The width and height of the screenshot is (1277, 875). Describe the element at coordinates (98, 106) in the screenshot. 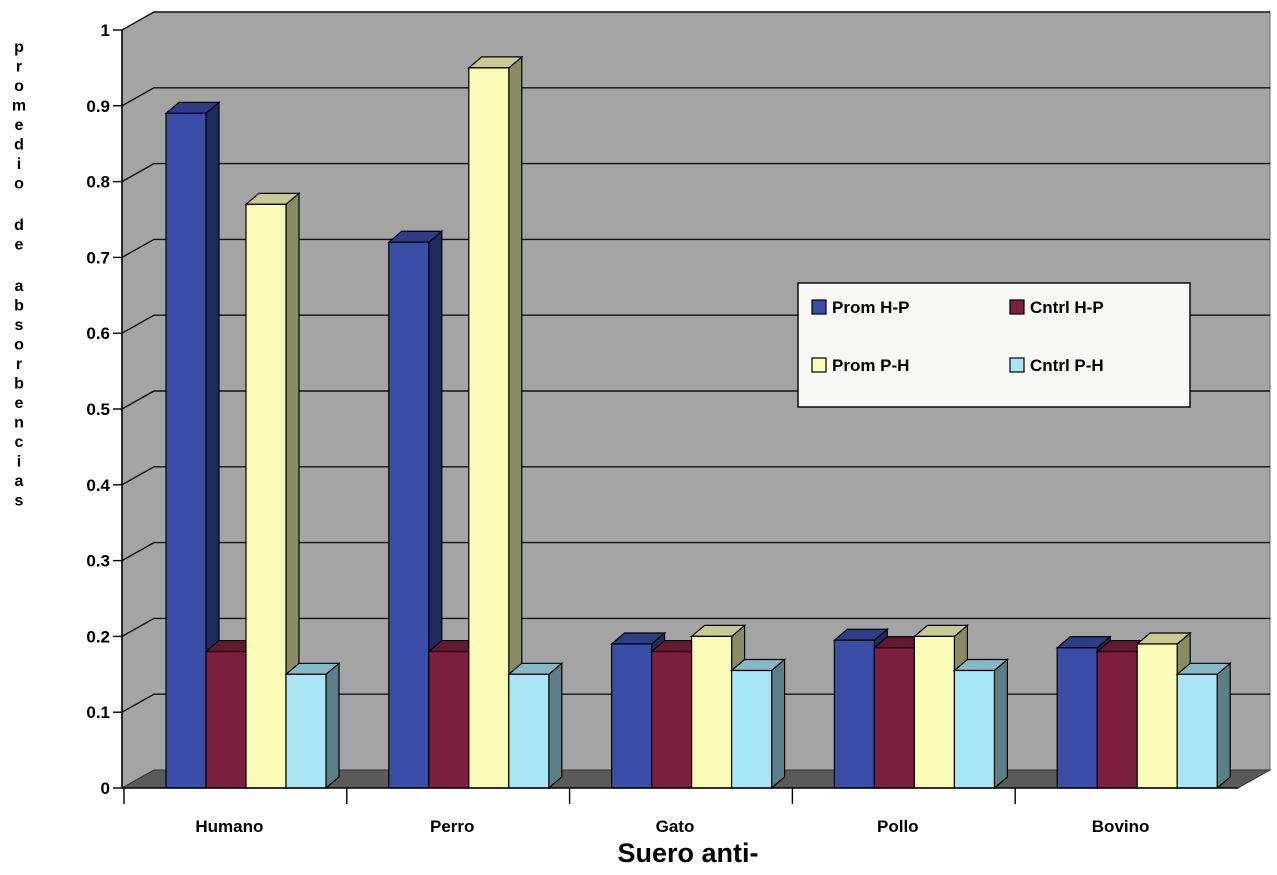

I see `y-tick-label: 0.9` at that location.